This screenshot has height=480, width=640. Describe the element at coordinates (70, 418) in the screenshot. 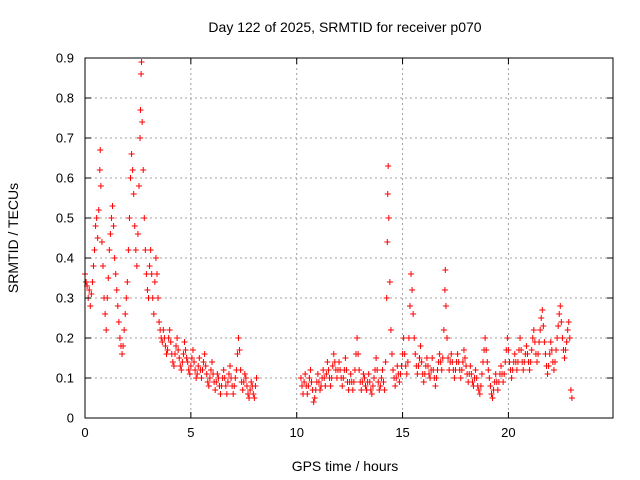

I see `y-tick-label: 0` at that location.